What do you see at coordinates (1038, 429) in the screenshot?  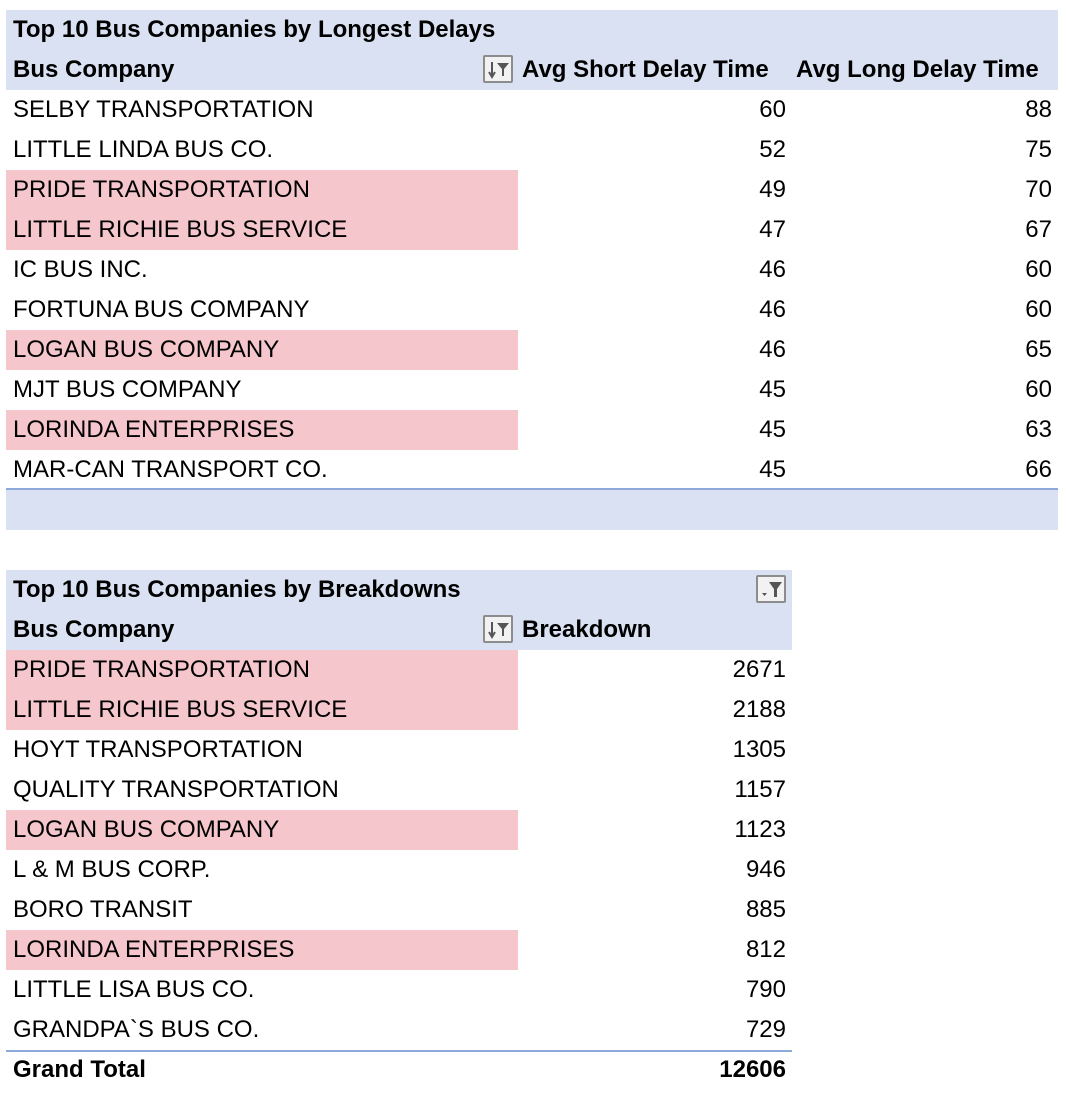 I see `avg-long-delay-value: 63` at bounding box center [1038, 429].